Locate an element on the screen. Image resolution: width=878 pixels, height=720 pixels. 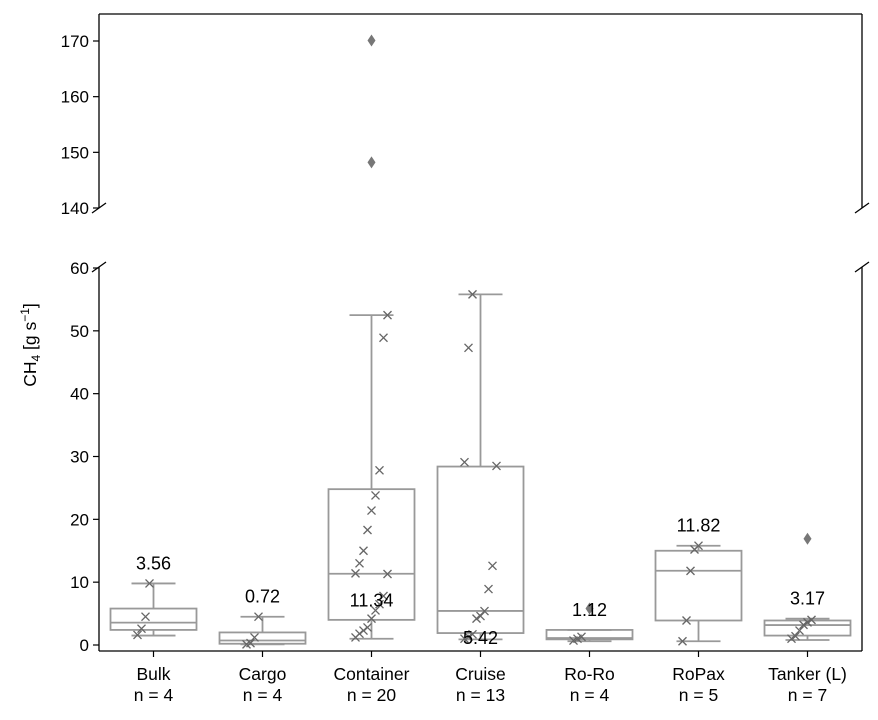
category-count: n = 13 is located at coordinates (480, 695).